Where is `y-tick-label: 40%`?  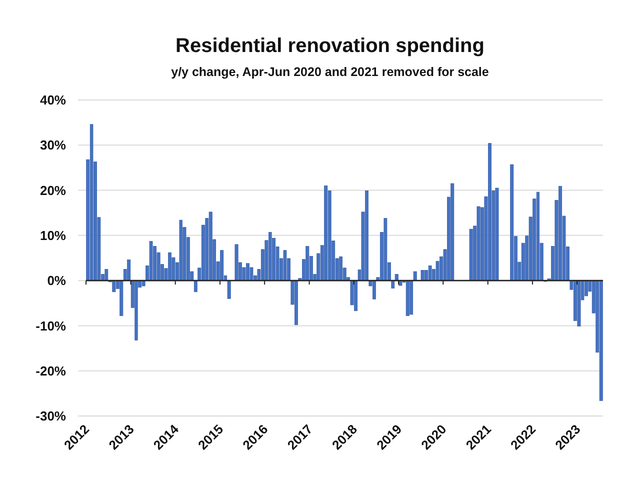
y-tick-label: 40% is located at coordinates (53, 100).